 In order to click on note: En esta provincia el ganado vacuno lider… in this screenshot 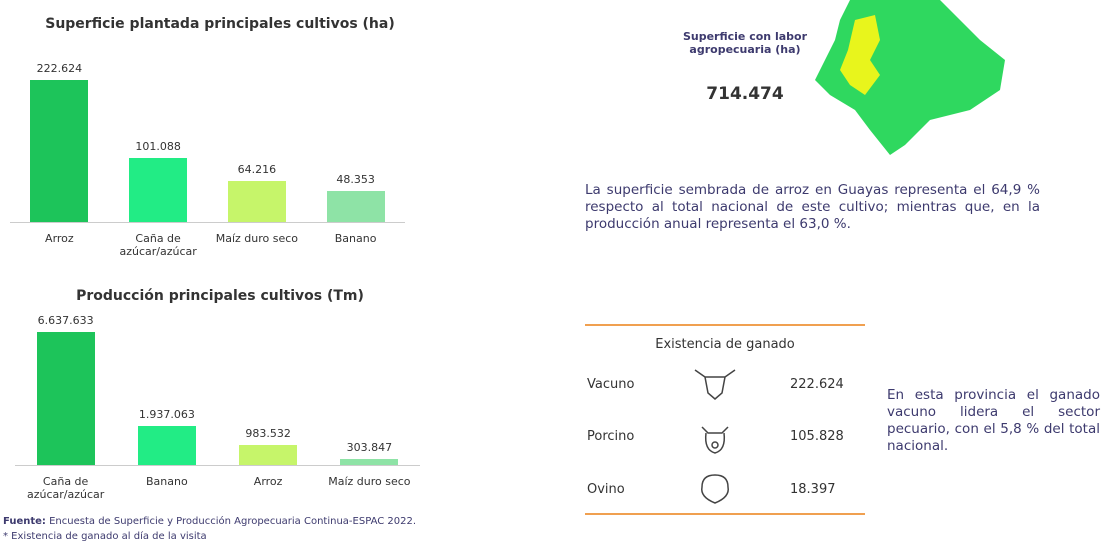, I will do `click(993, 420)`.